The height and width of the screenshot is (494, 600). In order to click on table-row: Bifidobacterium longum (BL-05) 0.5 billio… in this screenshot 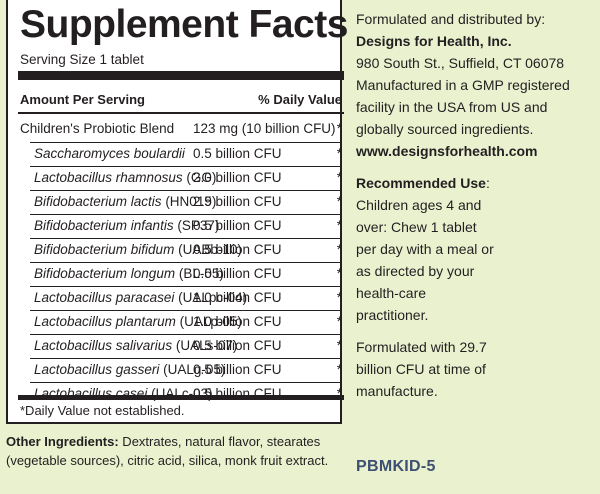, I will do `click(186, 274)`.